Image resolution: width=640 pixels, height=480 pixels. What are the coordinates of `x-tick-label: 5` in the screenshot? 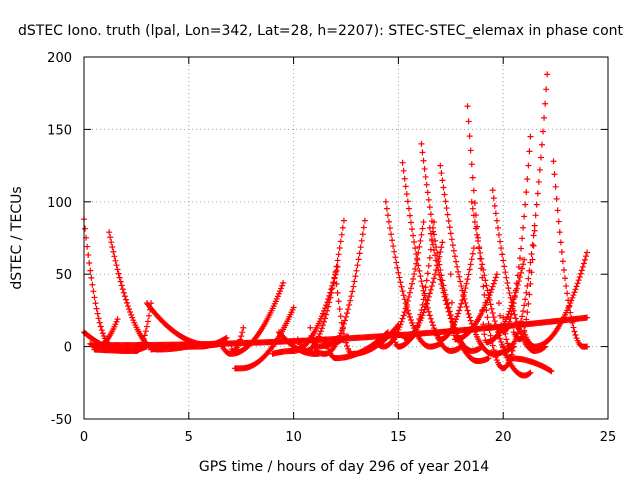 It's located at (189, 437).